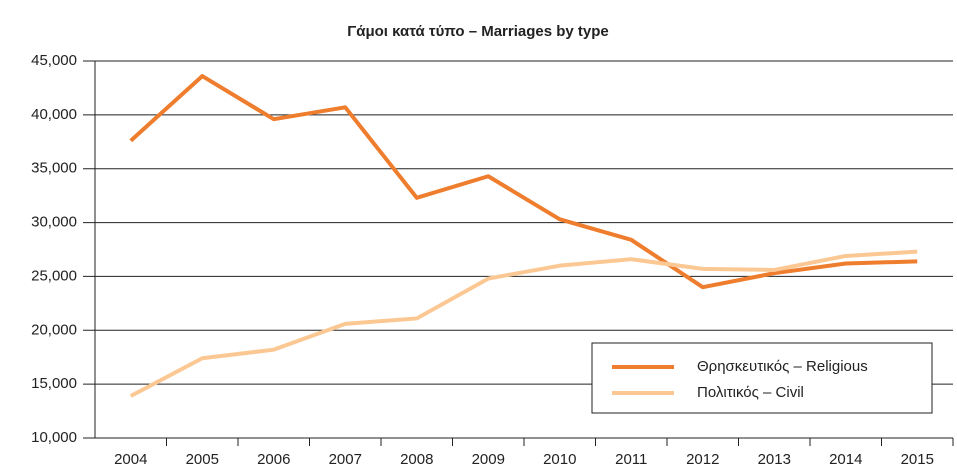 This screenshot has height=472, width=957. What do you see at coordinates (54, 60) in the screenshot?
I see `y-tick-label: 45,000` at bounding box center [54, 60].